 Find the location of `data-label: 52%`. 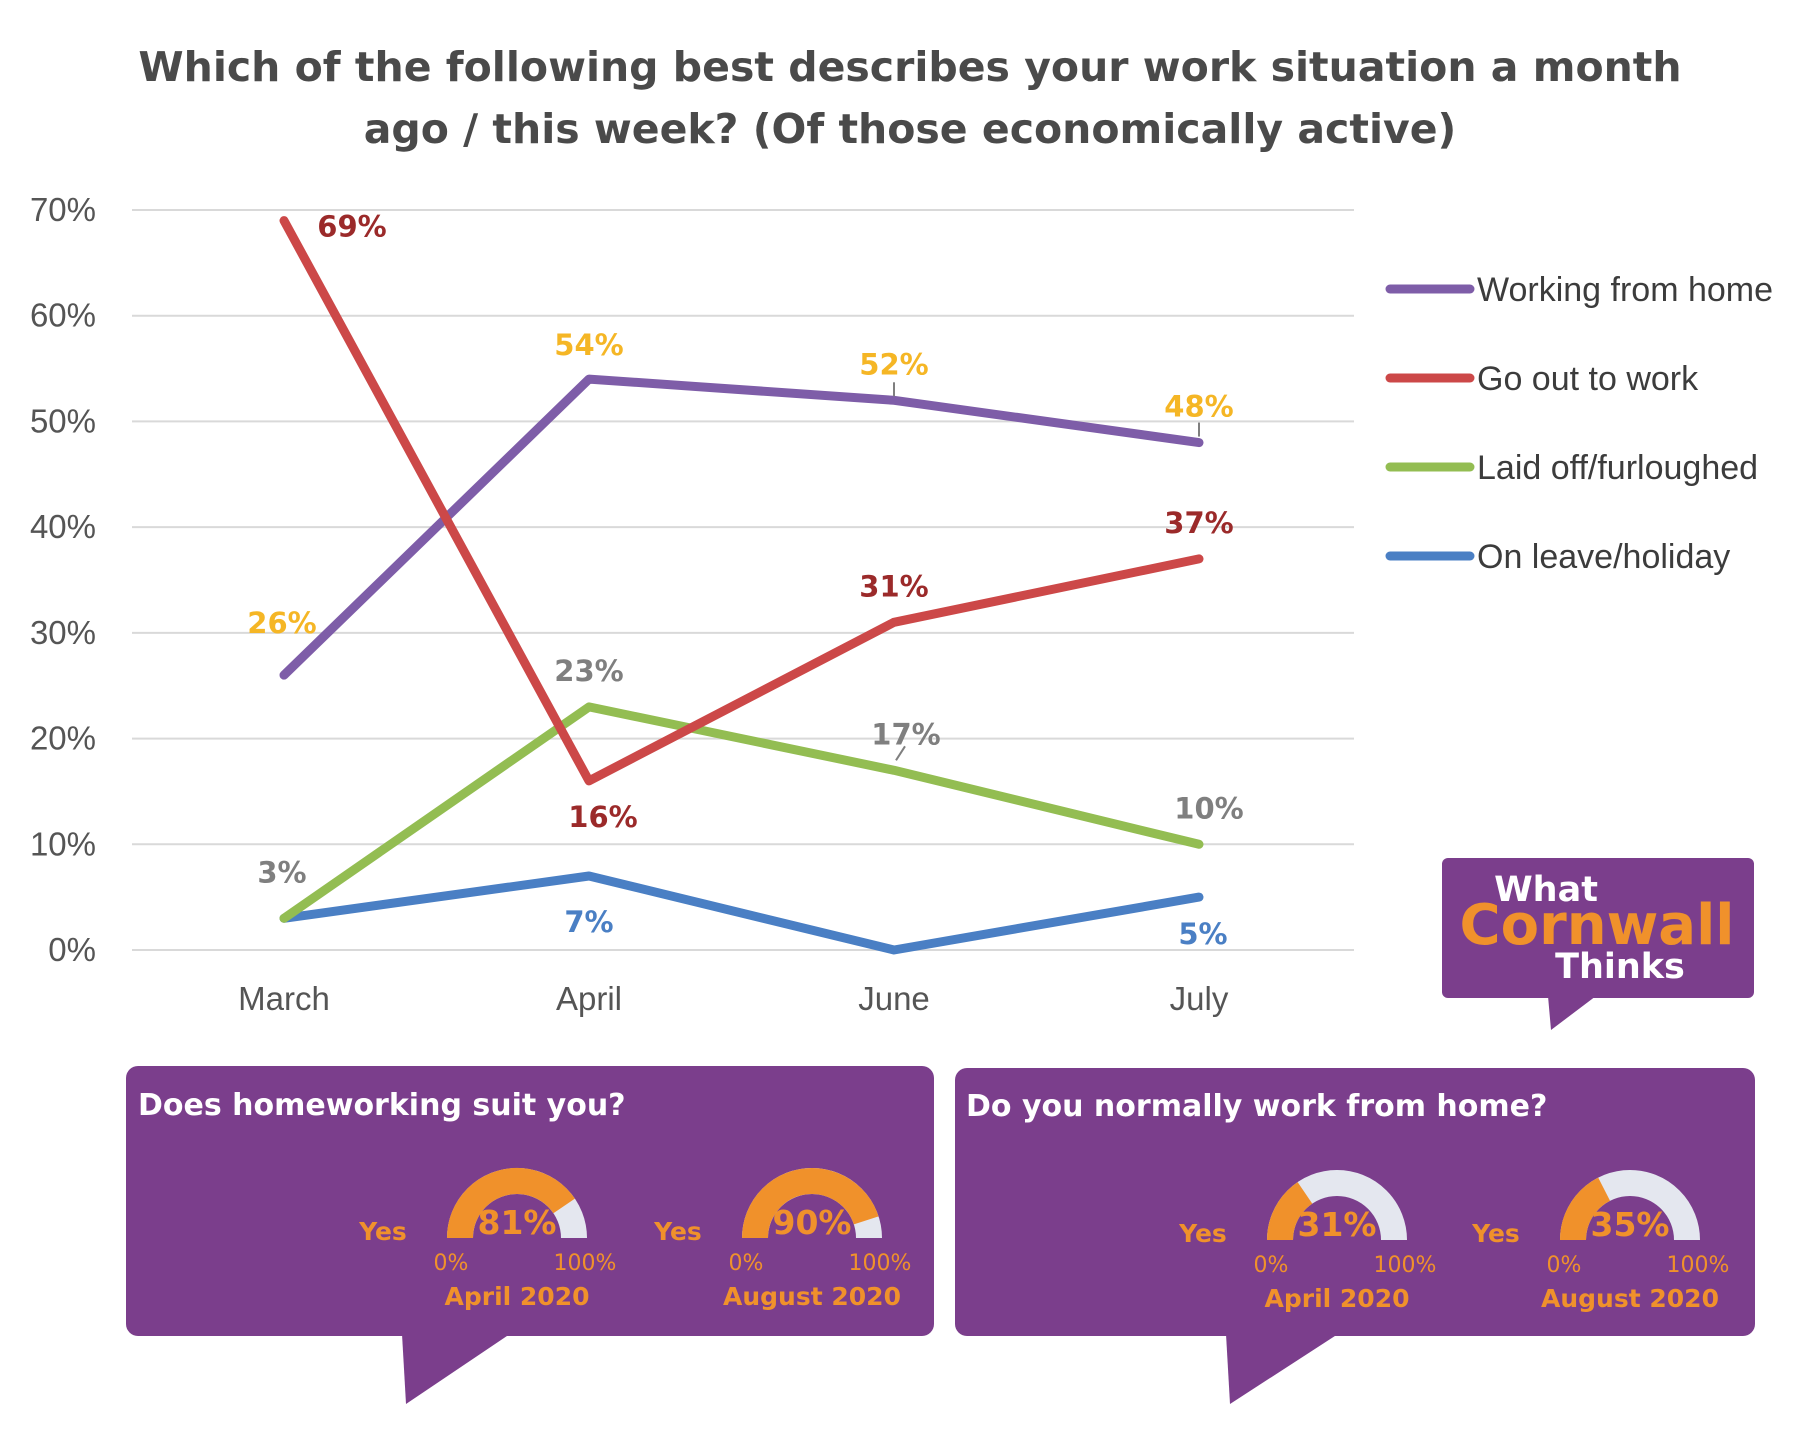

data-label: 52% is located at coordinates (893, 364).